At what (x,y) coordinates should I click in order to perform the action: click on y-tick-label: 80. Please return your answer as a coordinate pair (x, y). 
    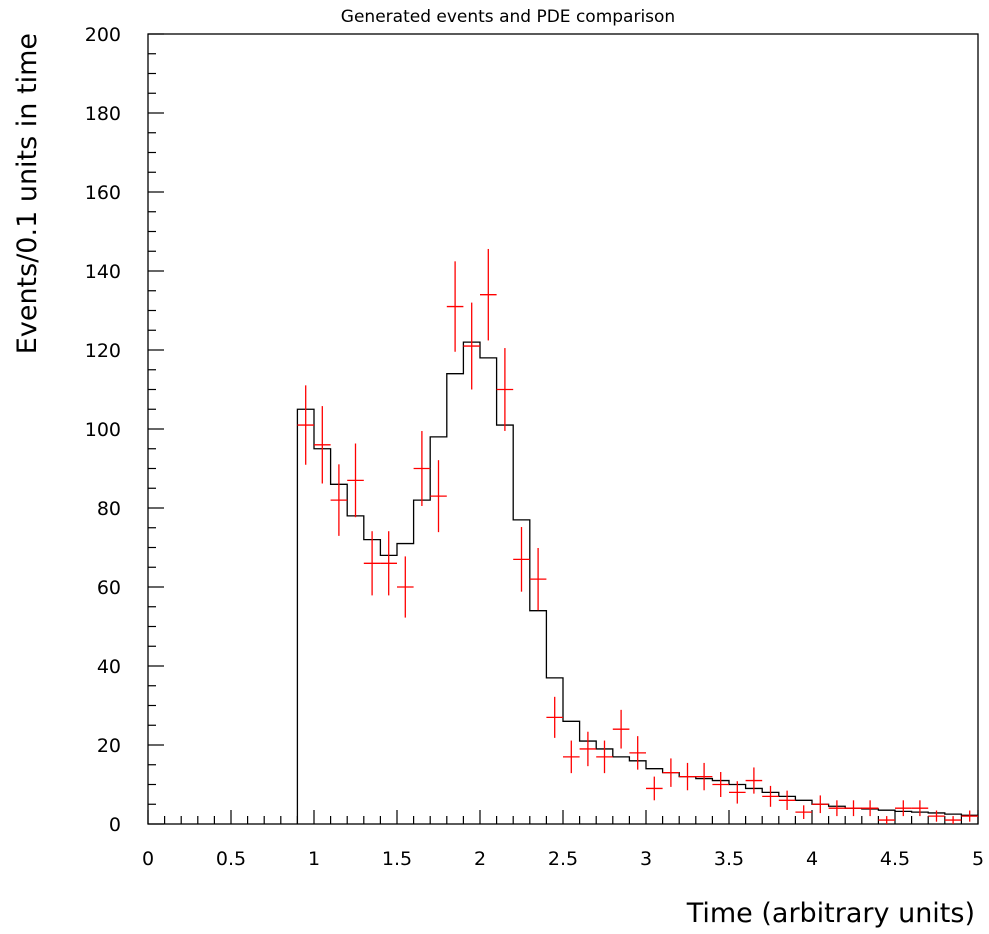
    Looking at the image, I should click on (109, 509).